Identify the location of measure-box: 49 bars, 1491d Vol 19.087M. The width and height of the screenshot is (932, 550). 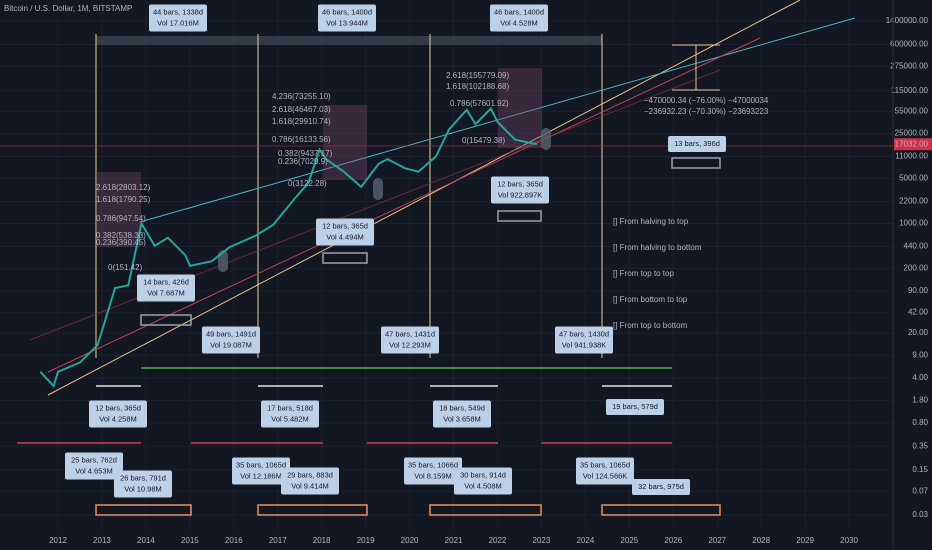
(231, 340).